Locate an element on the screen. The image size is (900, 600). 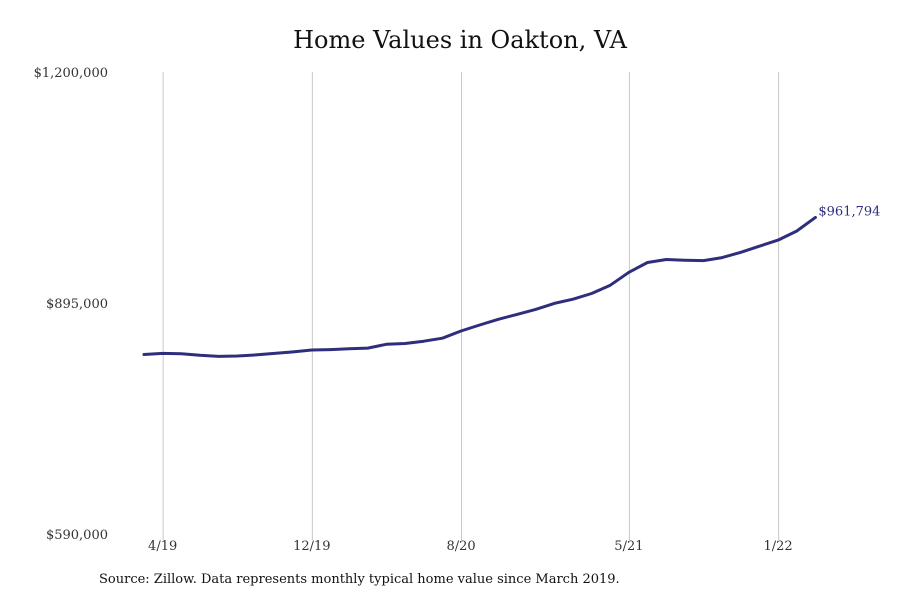
y-tick-label-2: $590,000 is located at coordinates (77, 535).